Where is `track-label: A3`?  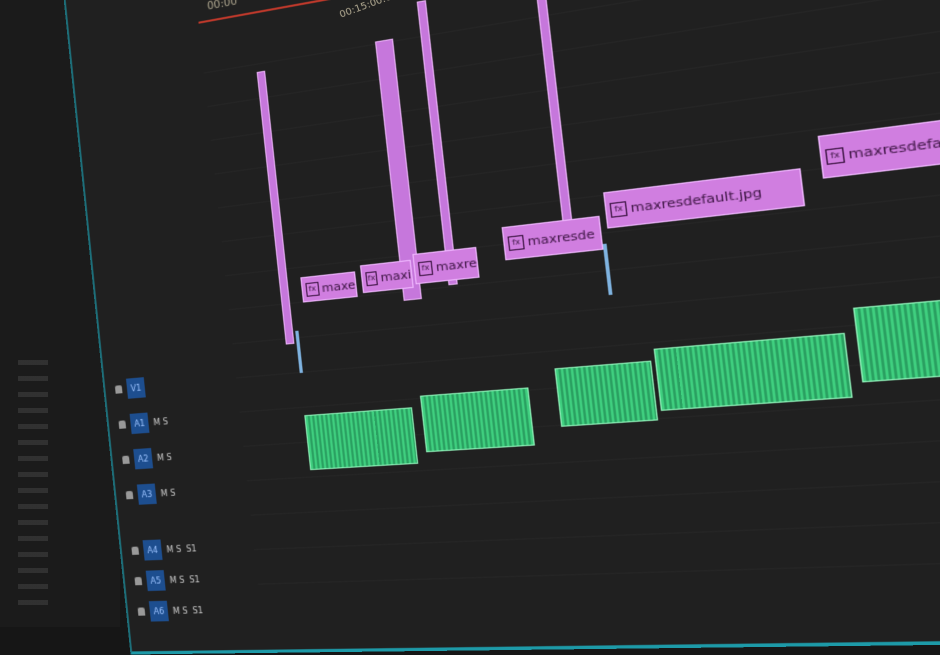 track-label: A3 is located at coordinates (146, 494).